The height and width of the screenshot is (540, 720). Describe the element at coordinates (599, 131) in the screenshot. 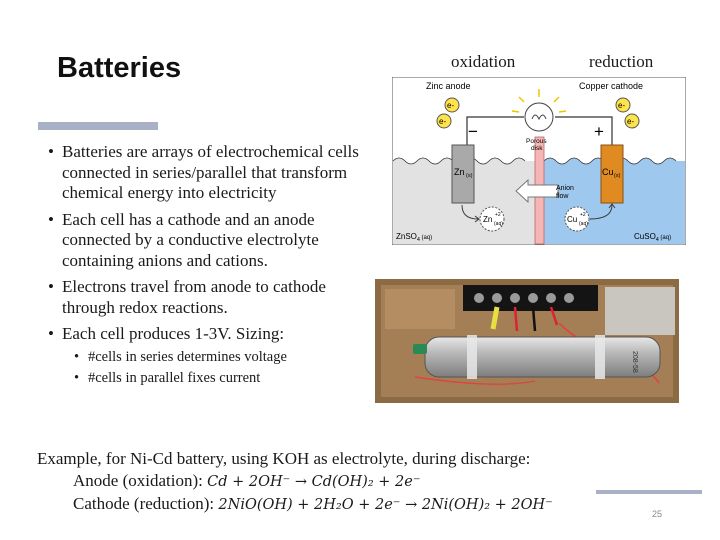

I see `positive-terminal: +` at that location.